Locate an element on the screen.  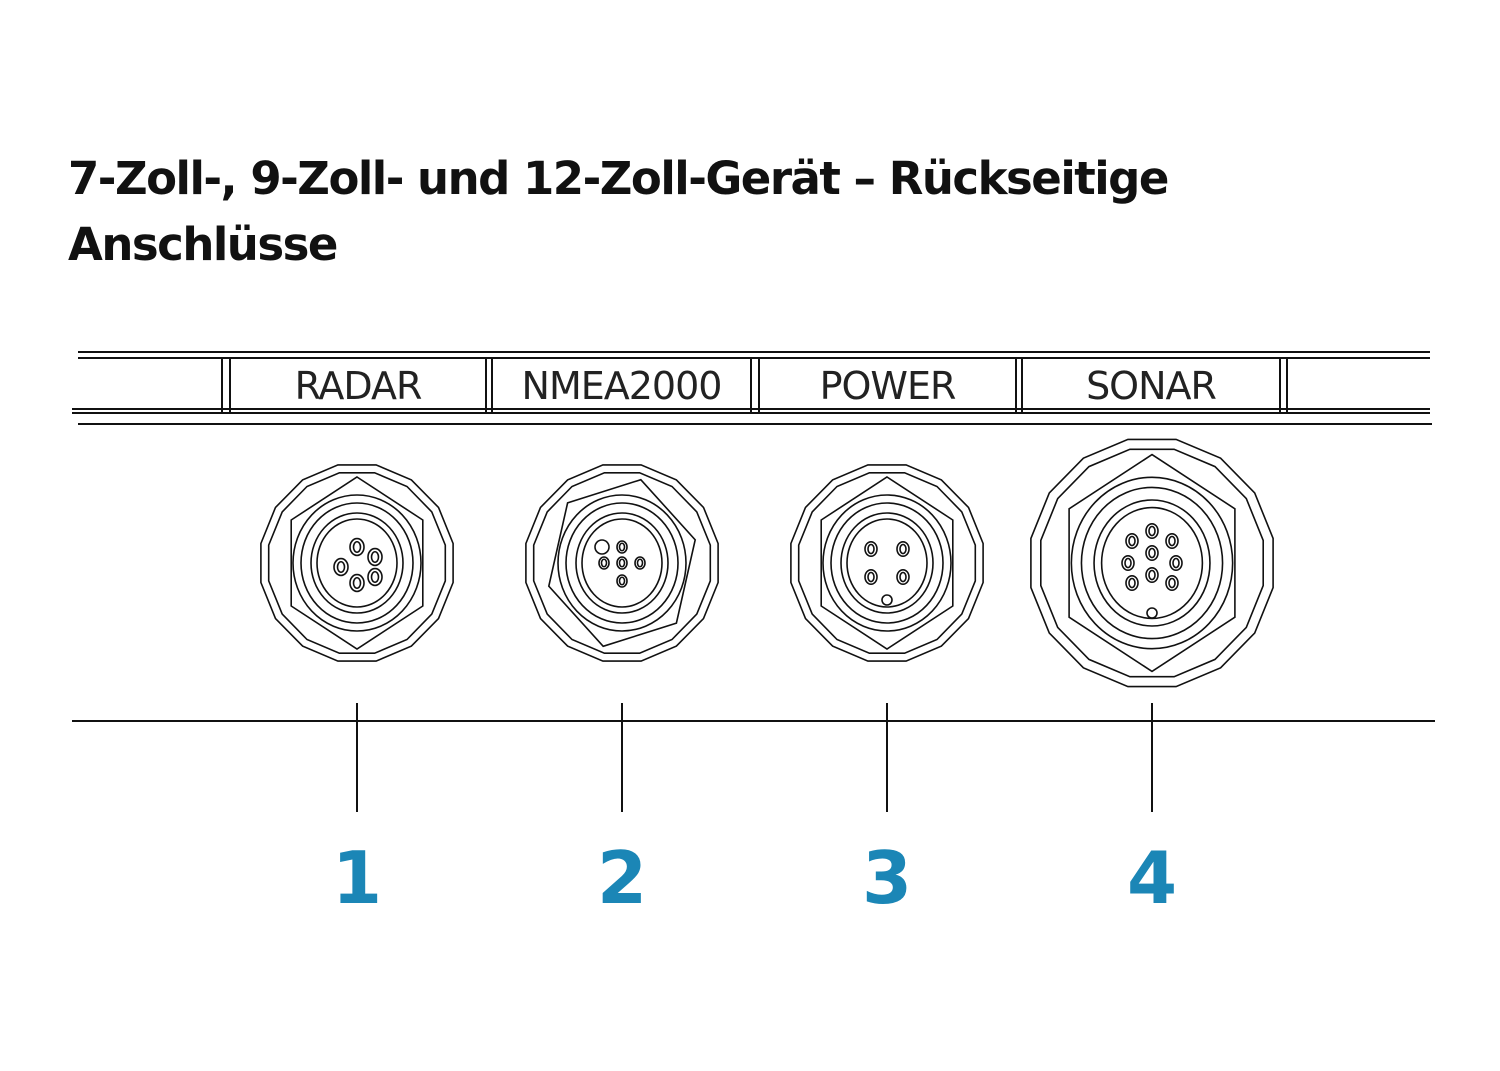
port-label-sonar: SONAR is located at coordinates (1151, 386).